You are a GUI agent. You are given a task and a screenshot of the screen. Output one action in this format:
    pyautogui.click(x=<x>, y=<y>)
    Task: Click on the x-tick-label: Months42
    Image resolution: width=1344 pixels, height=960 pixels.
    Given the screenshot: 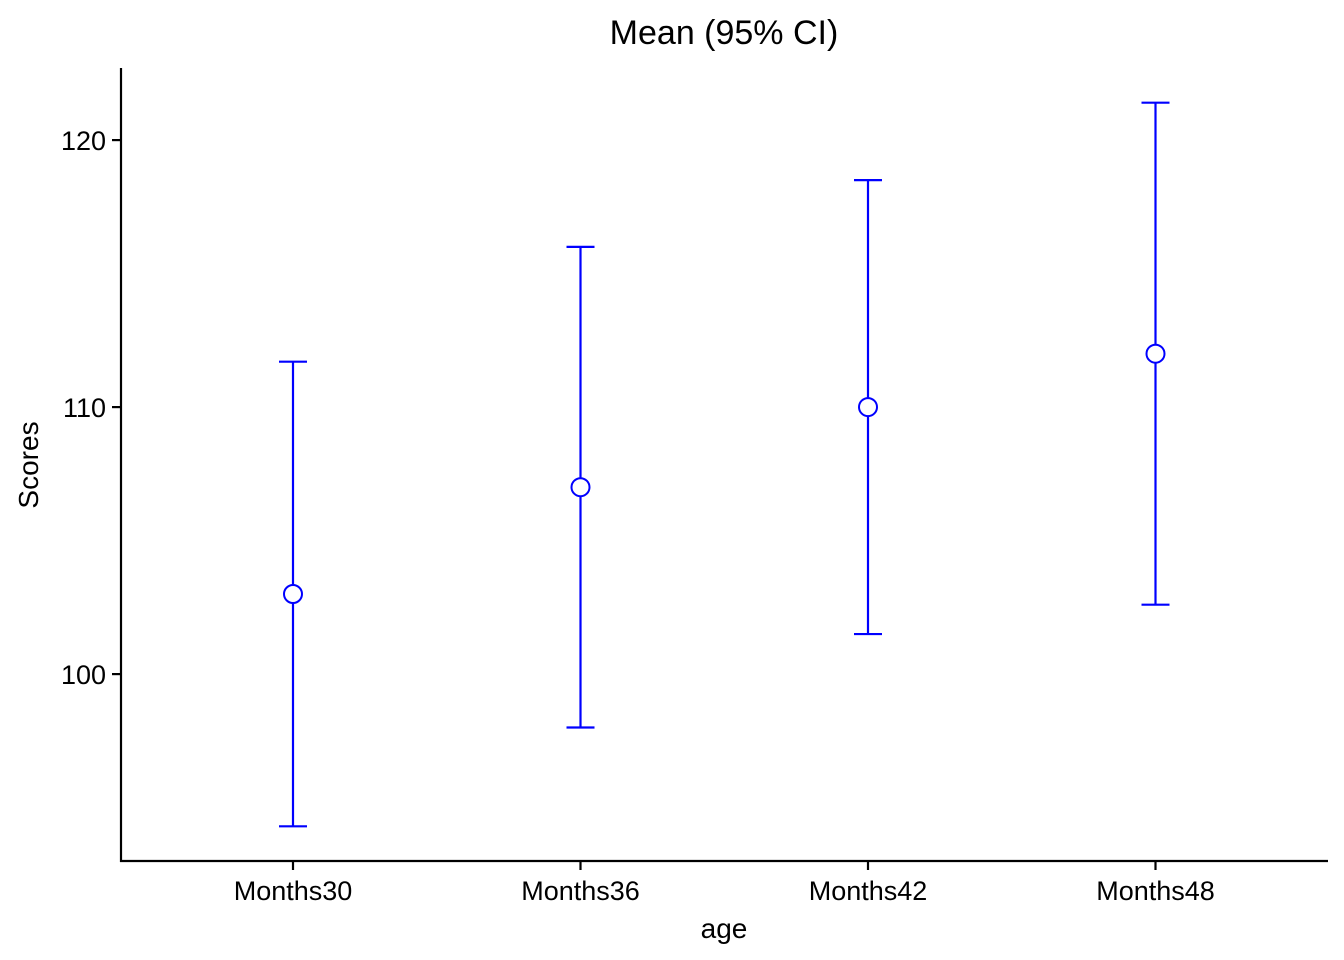 What is the action you would take?
    pyautogui.click(x=868, y=891)
    